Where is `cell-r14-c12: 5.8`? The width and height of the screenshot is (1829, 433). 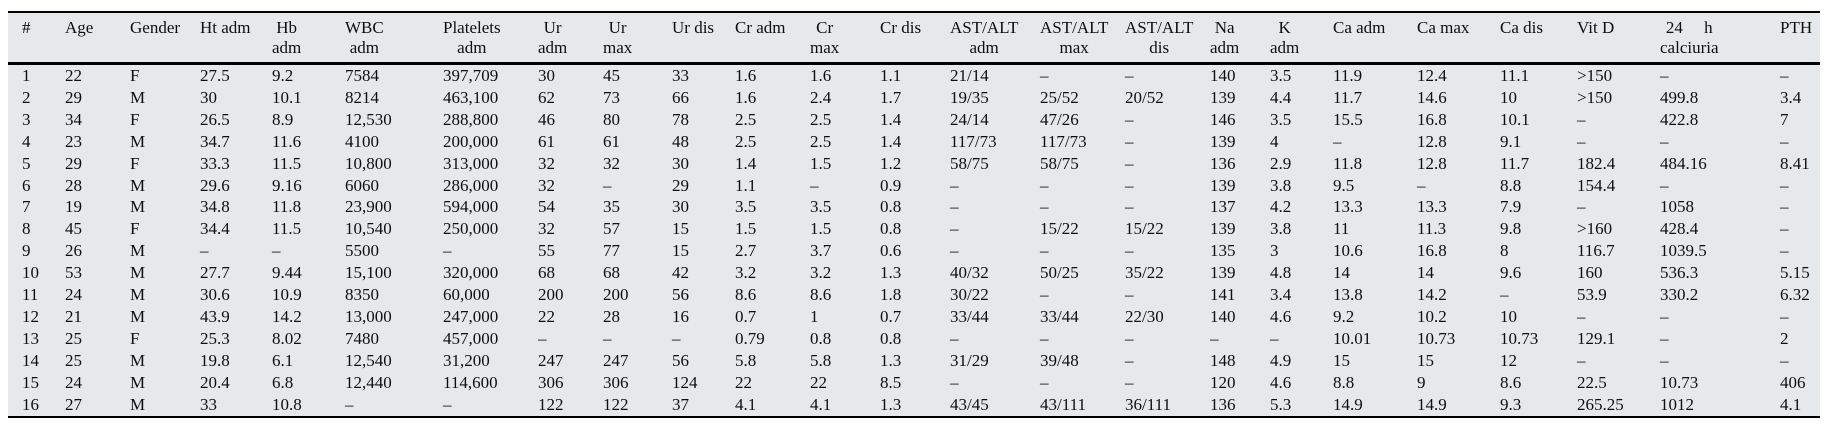 cell-r14-c12: 5.8 is located at coordinates (821, 360).